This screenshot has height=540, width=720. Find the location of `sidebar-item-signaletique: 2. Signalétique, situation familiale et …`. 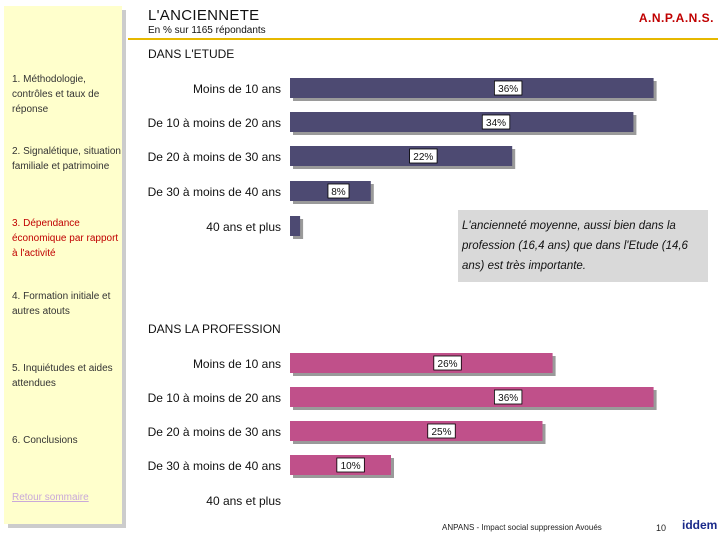

sidebar-item-signaletique: 2. Signalétique, situation familiale et … is located at coordinates (66, 159).